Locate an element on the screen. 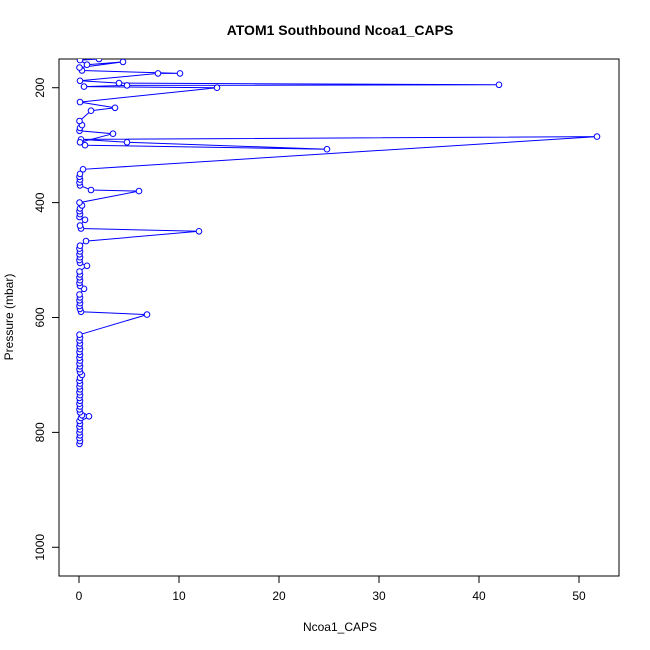 The height and width of the screenshot is (650, 650). y-tick-label: 200 is located at coordinates (40, 87).